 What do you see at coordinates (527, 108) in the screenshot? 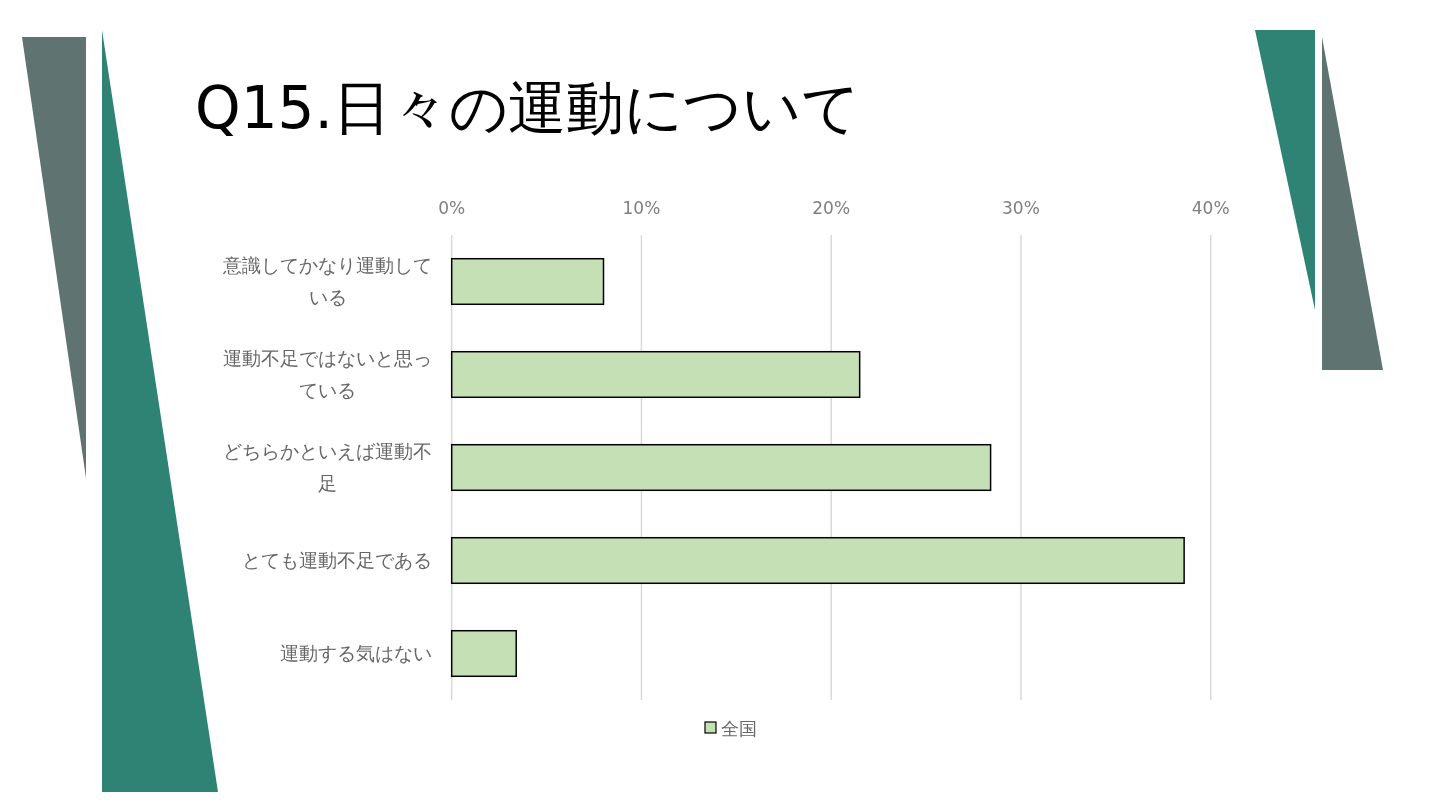
I see `chart-title: Q15.日々の運動について` at bounding box center [527, 108].